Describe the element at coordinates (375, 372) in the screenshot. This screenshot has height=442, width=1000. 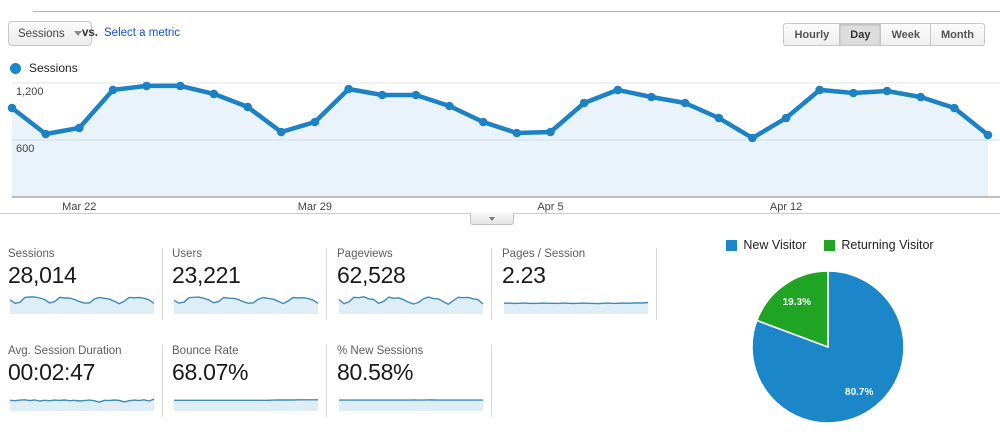
I see `scorecard-value: 80.58%` at that location.